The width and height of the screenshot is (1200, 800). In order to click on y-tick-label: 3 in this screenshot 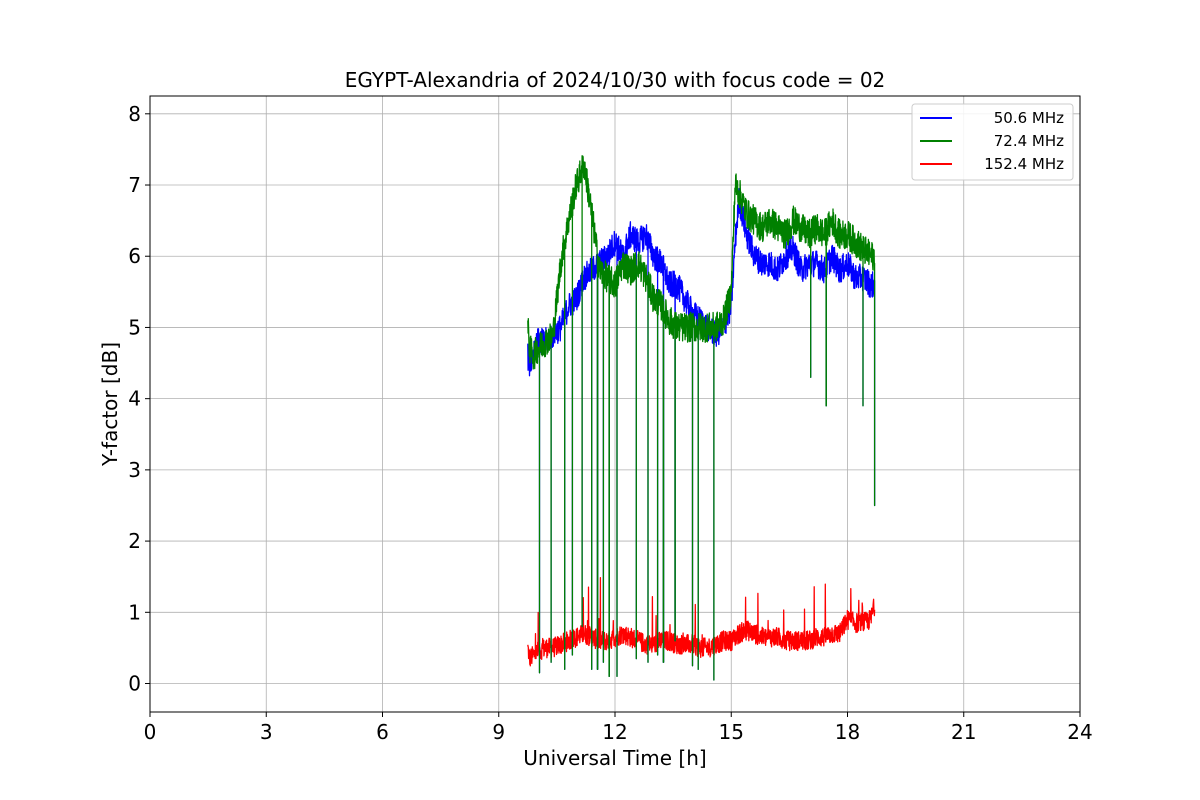, I will do `click(134, 470)`.